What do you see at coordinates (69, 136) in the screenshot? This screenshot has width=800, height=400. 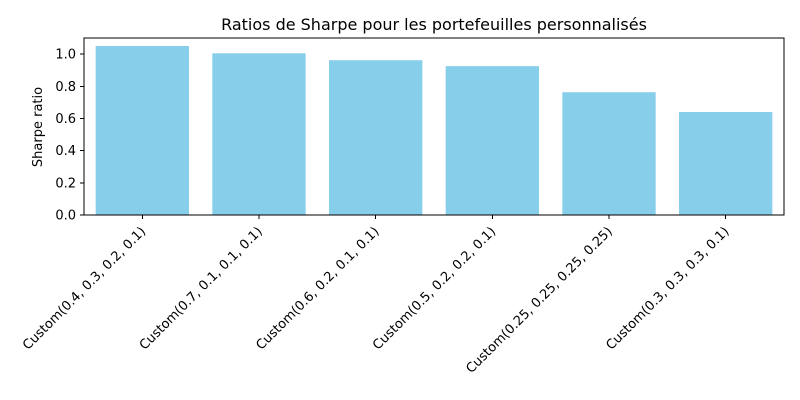 I see `y-axis: 0.0 0.2 0.4 0.6 0.8 1.0` at bounding box center [69, 136].